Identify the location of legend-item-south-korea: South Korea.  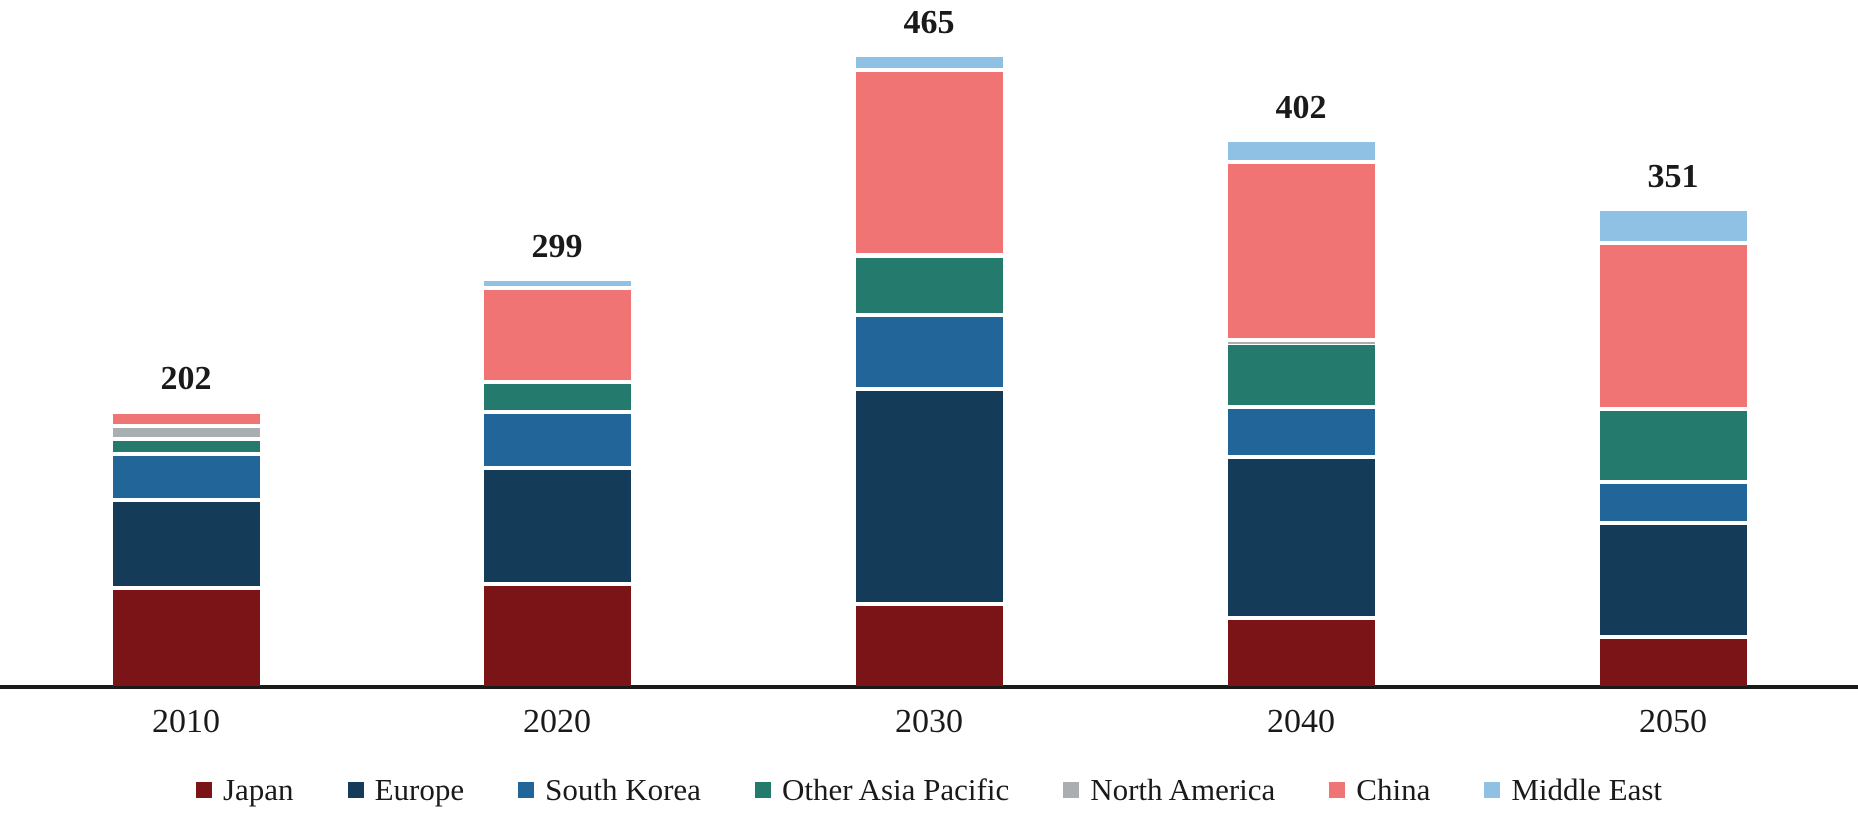
(609, 790).